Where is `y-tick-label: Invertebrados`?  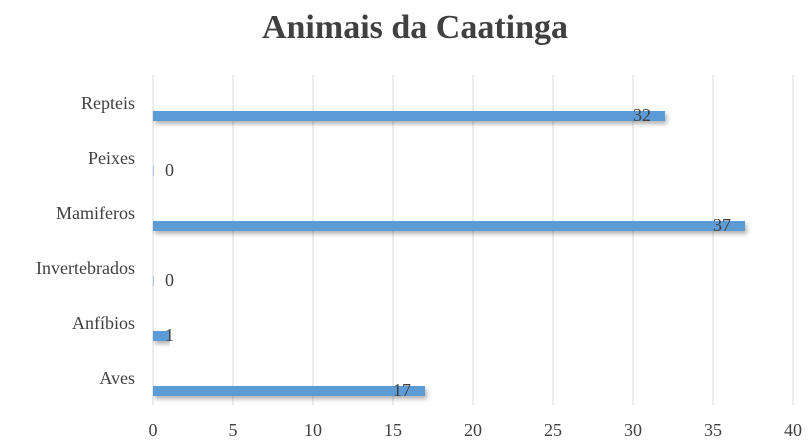 y-tick-label: Invertebrados is located at coordinates (85, 268).